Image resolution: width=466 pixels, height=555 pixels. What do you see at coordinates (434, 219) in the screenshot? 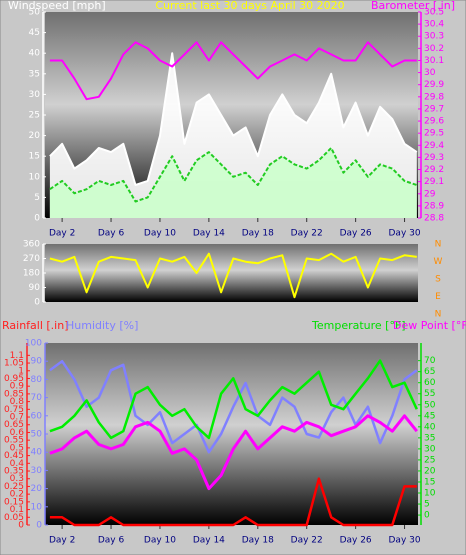
I see `y2-tick-label: 28.8` at bounding box center [434, 219].